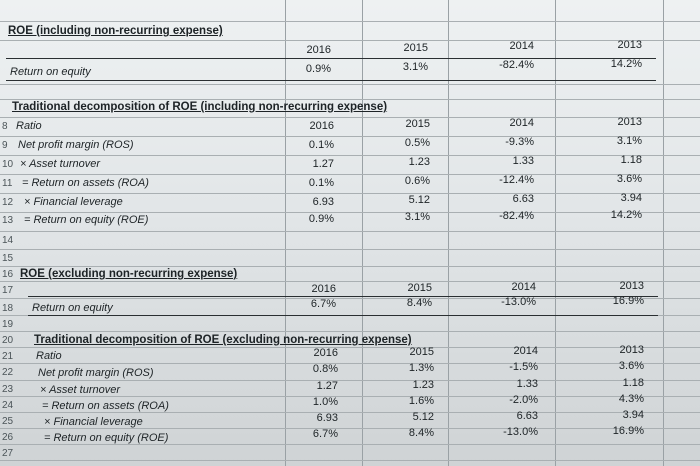  Describe the element at coordinates (72, 308) in the screenshot. I see `row-label: Return on equity` at that location.